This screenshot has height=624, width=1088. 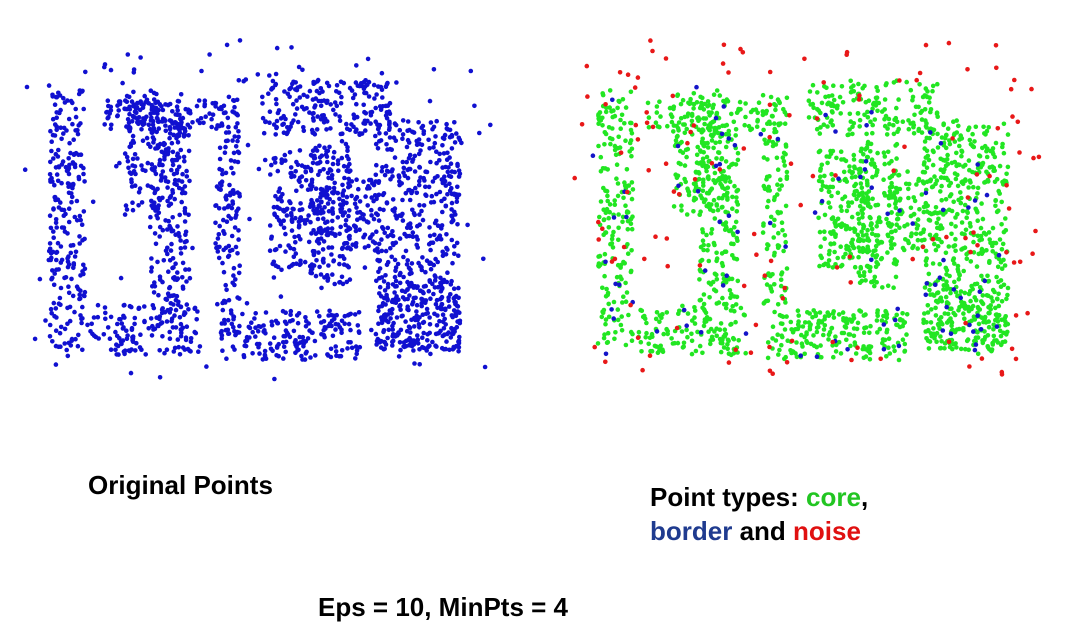 I want to click on border-point, so click(x=800, y=356).